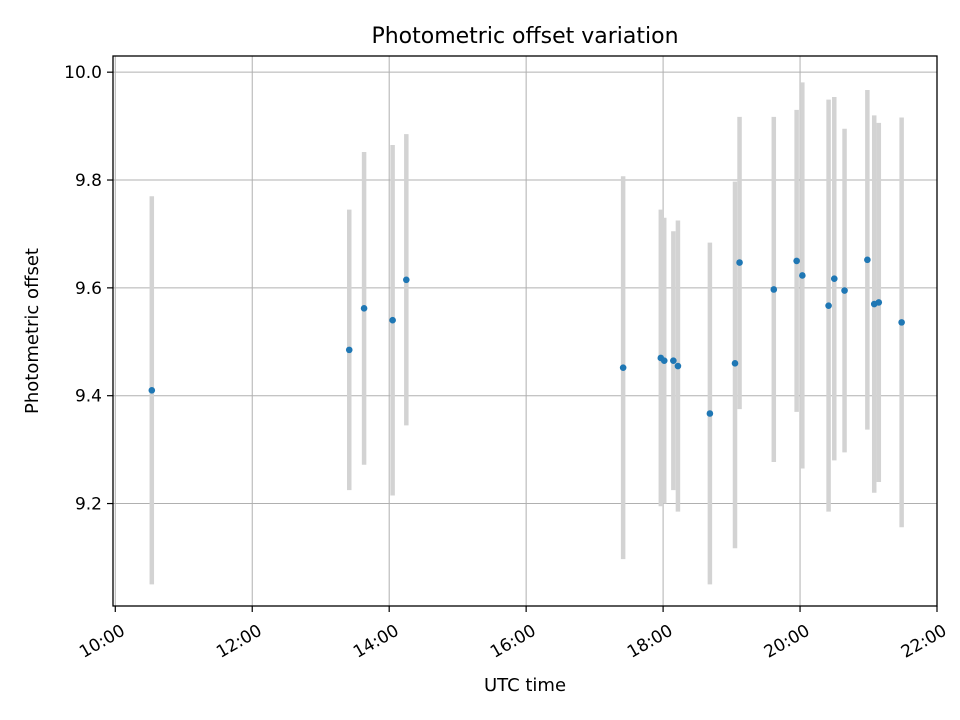  I want to click on y-tick-label: 9.8, so click(88, 181).